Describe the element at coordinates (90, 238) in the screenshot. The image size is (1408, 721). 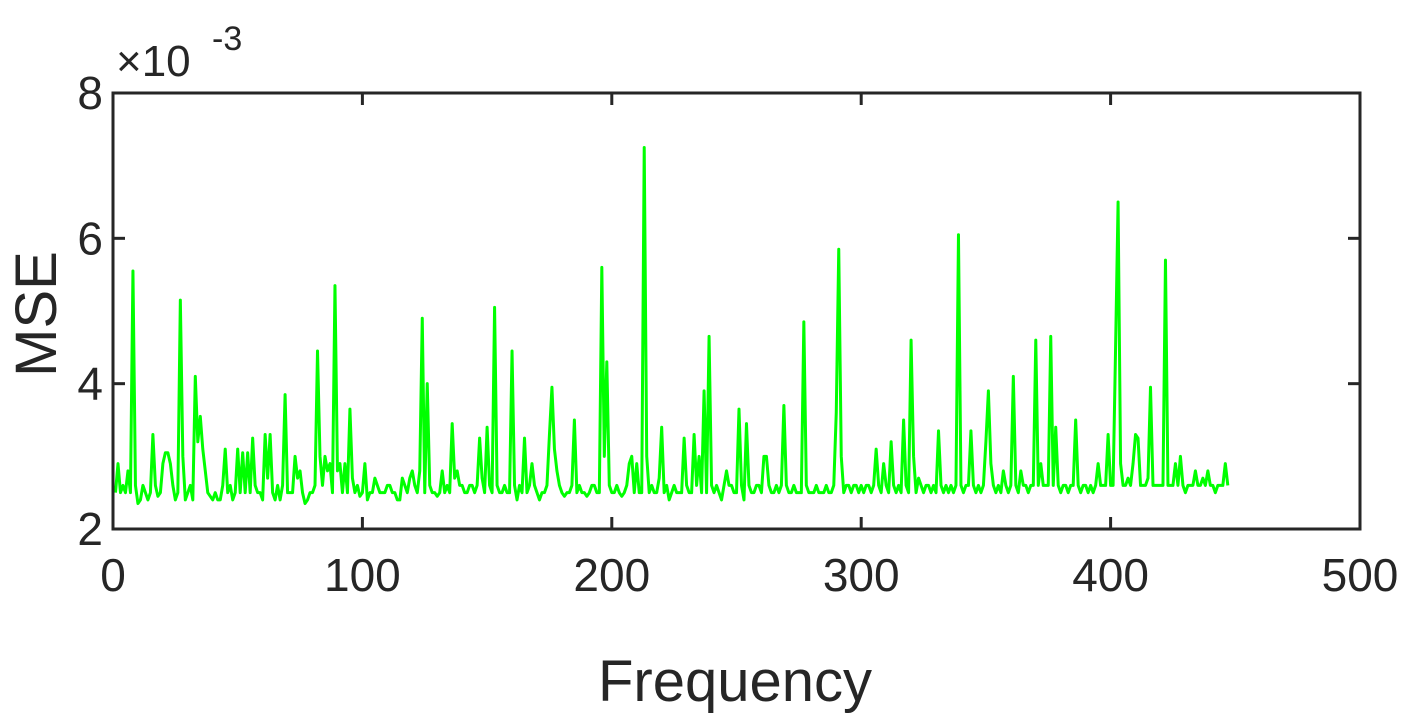
I see `y-tick-label: 6` at that location.